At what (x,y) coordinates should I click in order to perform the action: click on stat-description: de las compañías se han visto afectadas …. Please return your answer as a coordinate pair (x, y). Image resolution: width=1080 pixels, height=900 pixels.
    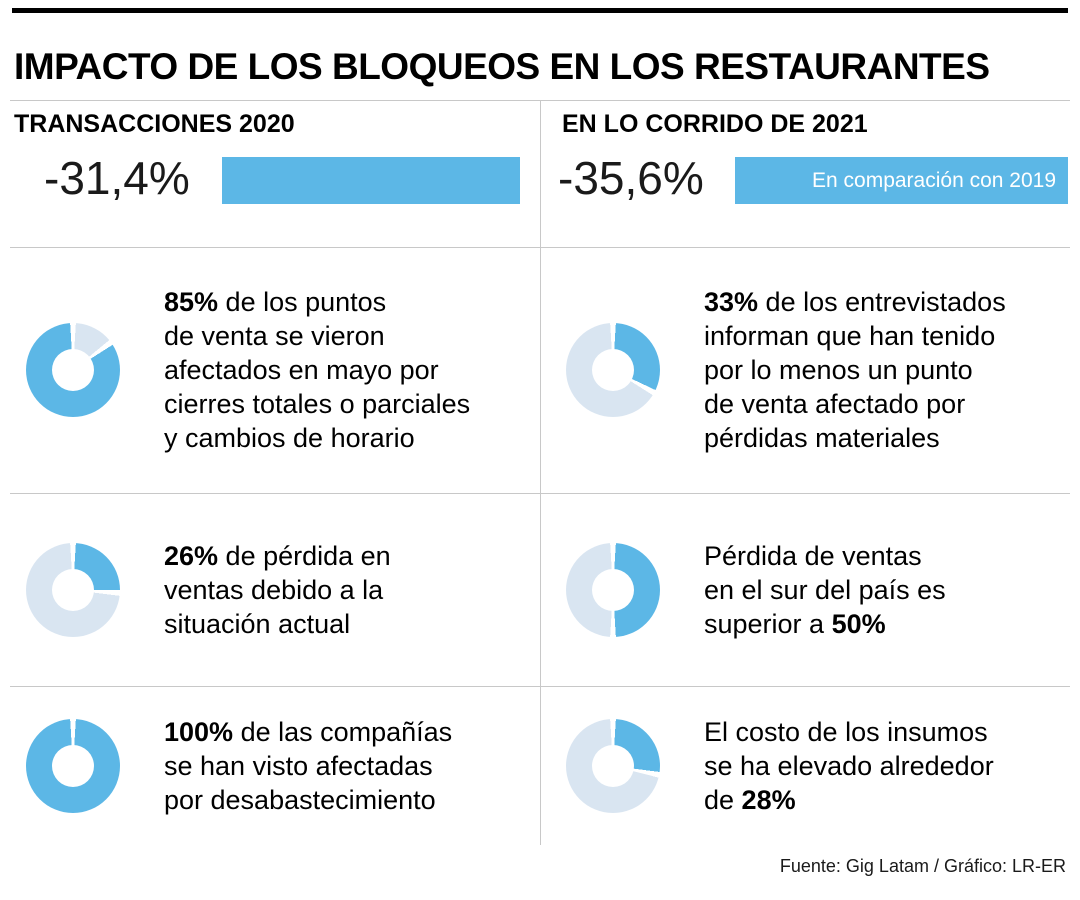
    Looking at the image, I should click on (308, 765).